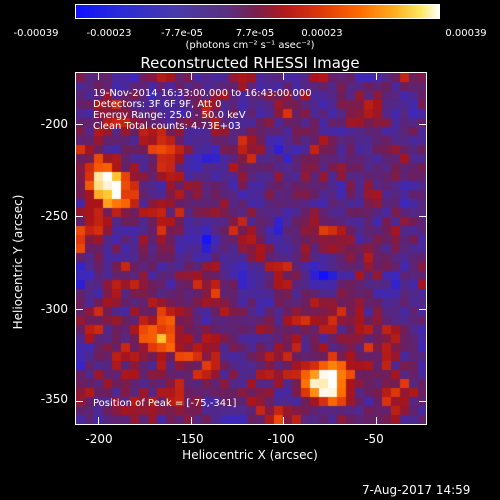 This screenshot has height=500, width=500. I want to click on info-detectors: Detectors: 3F 6F 9F, Att 0, so click(157, 104).